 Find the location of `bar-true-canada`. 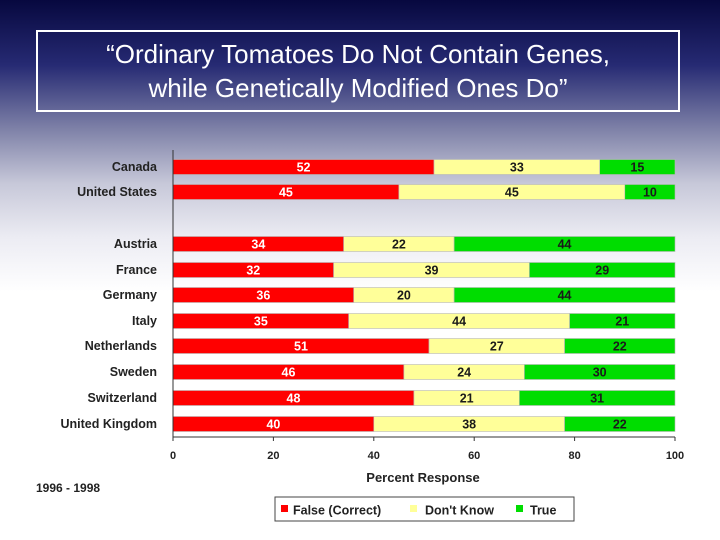

bar-true-canada is located at coordinates (637, 167).